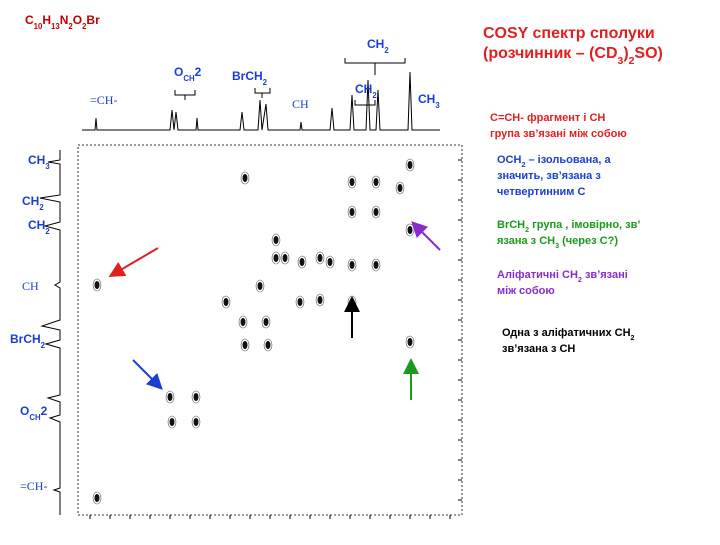 This screenshot has height=545, width=720. I want to click on text-part: C, so click(29, 20).